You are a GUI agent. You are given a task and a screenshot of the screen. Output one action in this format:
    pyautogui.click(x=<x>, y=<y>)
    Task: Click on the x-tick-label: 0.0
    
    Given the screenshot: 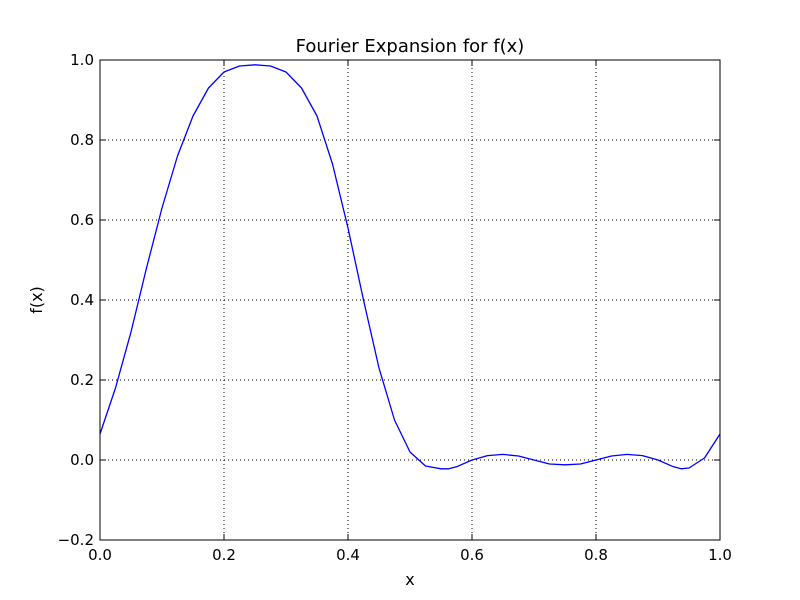 What is the action you would take?
    pyautogui.click(x=100, y=555)
    